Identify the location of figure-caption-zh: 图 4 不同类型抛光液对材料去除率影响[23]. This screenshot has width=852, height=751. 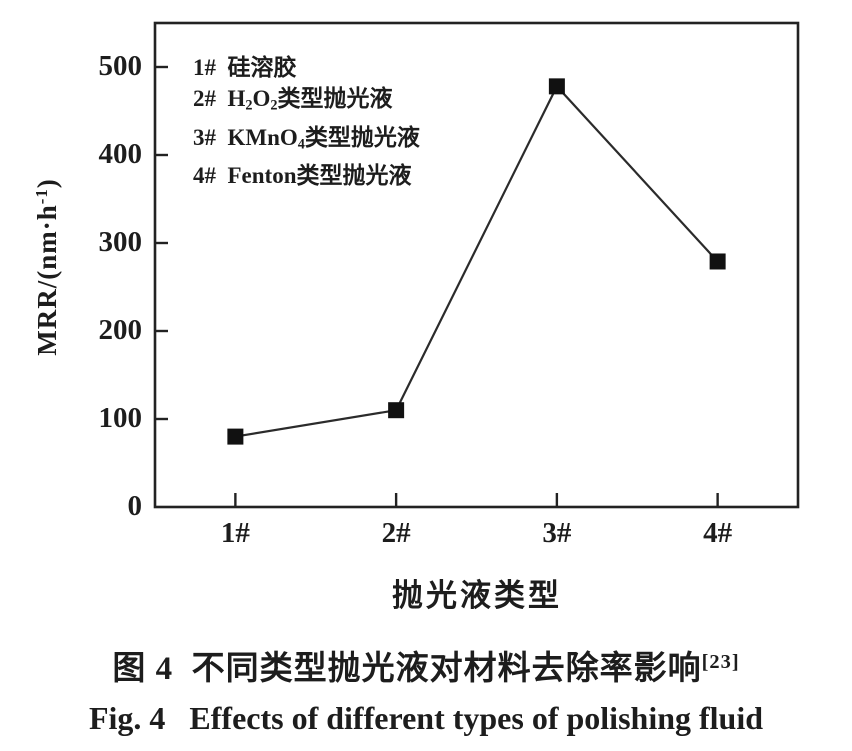
(426, 665).